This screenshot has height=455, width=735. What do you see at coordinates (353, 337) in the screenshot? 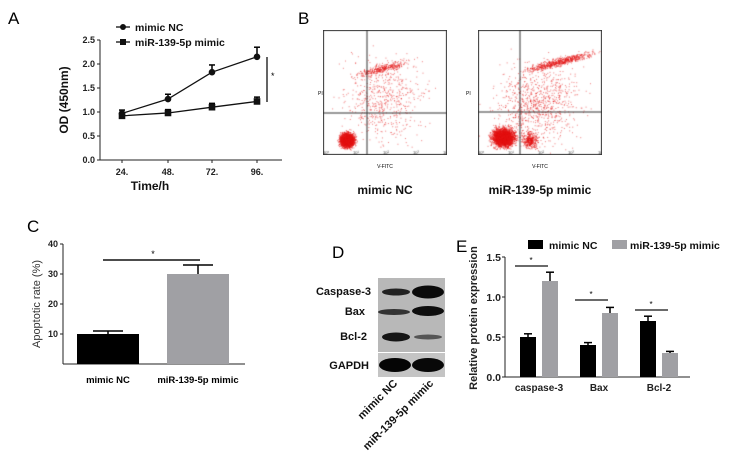
I see `blot-row-bcl2: Bcl-2` at bounding box center [353, 337].